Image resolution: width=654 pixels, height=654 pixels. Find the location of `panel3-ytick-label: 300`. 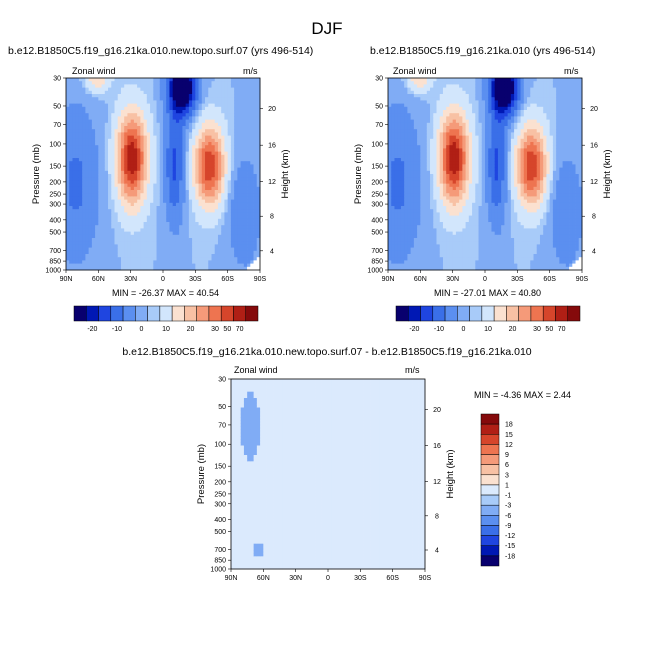

panel3-ytick-label: 300 is located at coordinates (220, 504).